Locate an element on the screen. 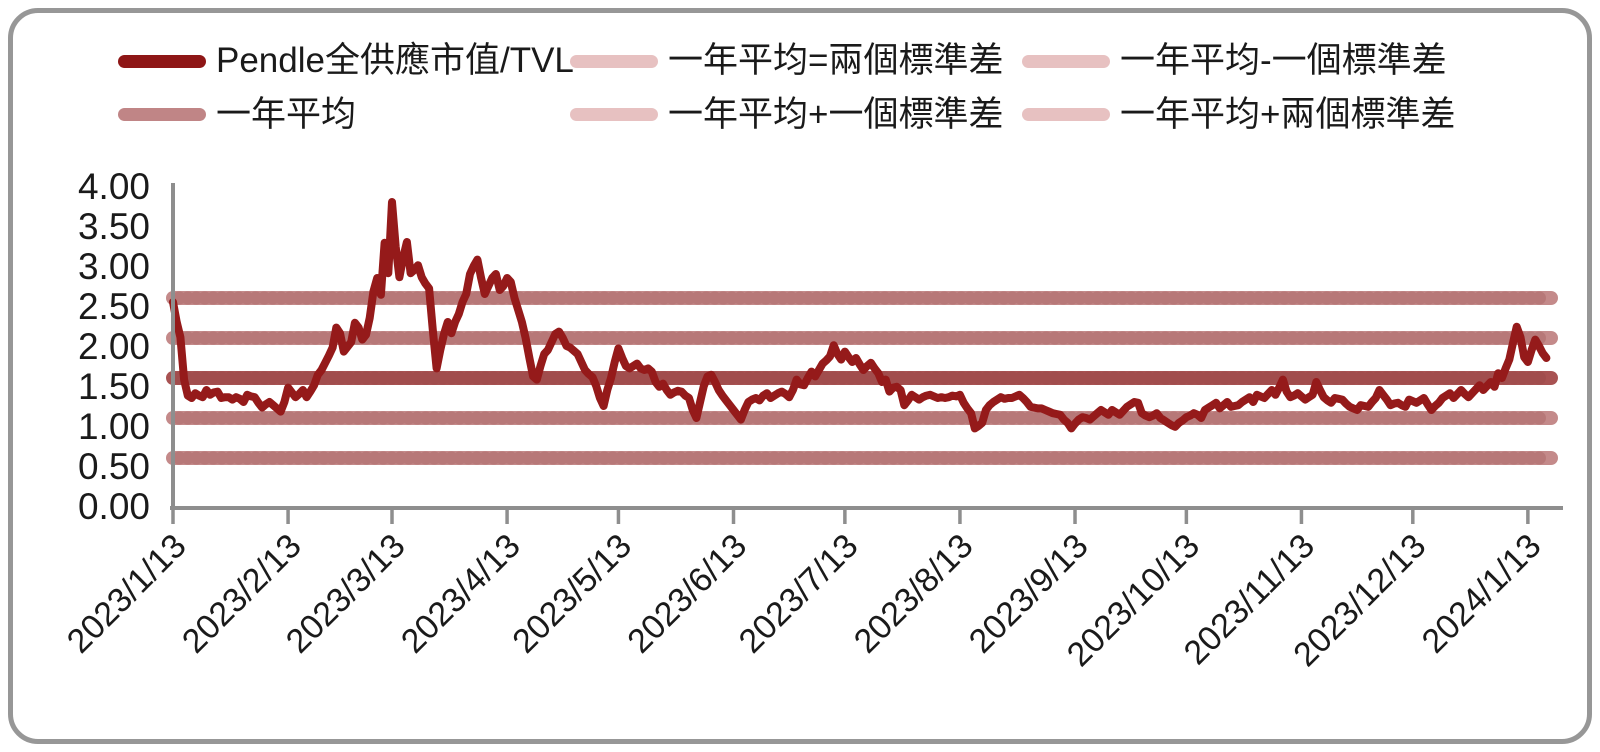  legend-swatch-pendle-line is located at coordinates (162, 61).